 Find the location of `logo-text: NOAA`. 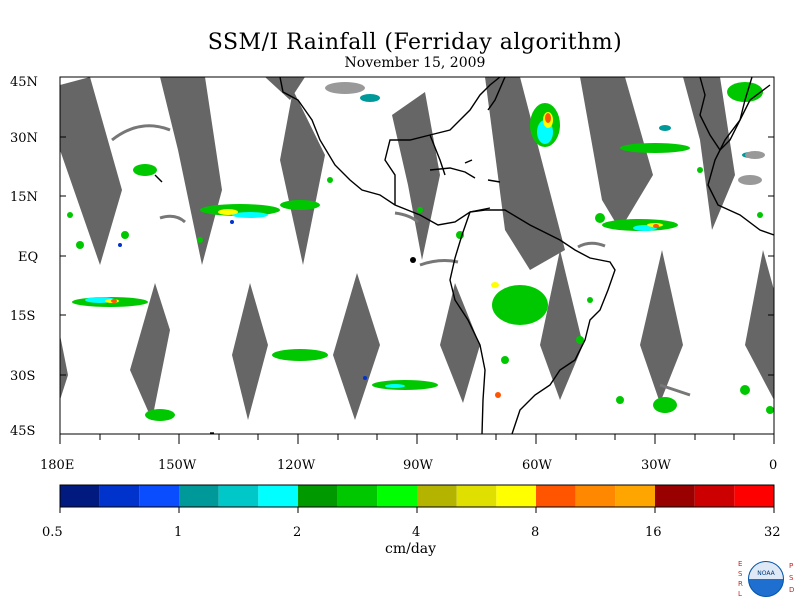

logo-text: NOAA is located at coordinates (766, 573).